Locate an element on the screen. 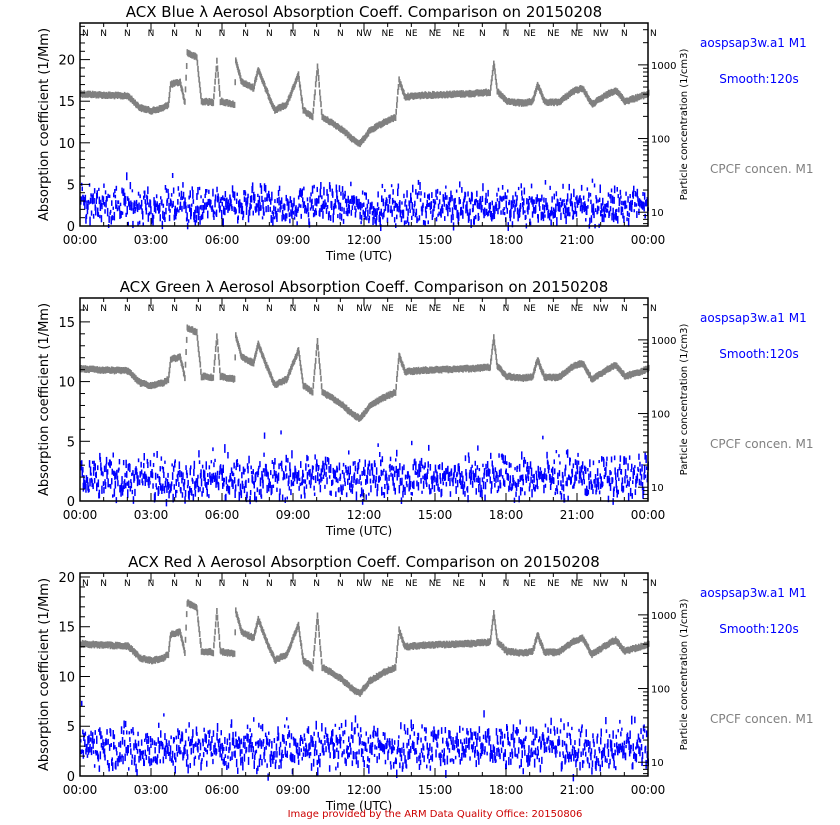 This screenshot has height=825, width=840. x-tick-label: 21:00 is located at coordinates (577, 515).